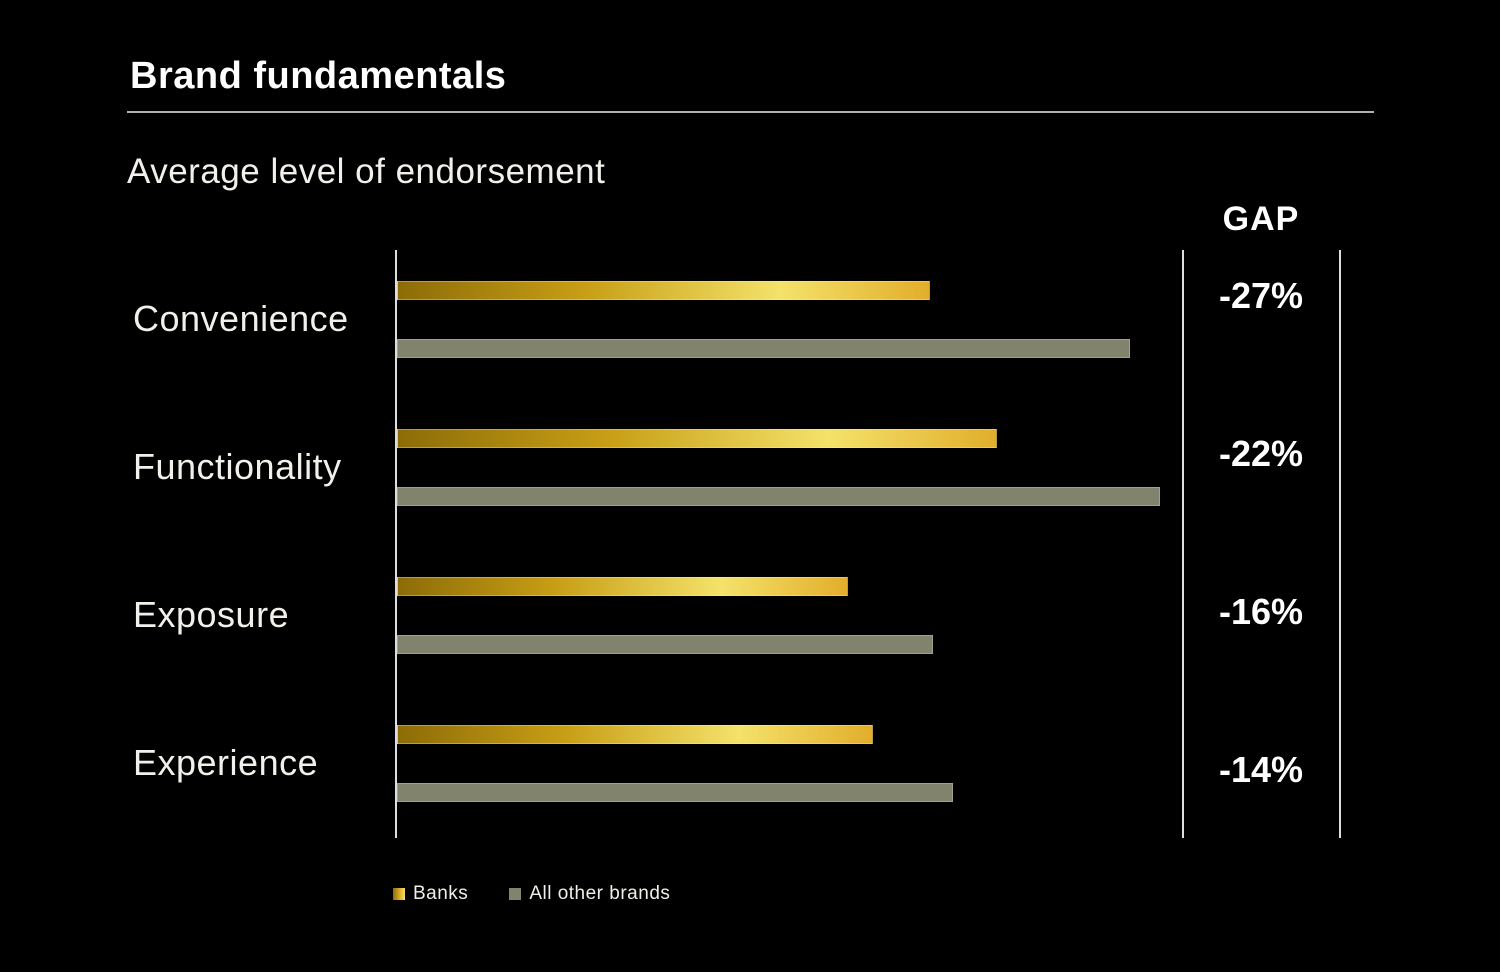 This screenshot has width=1500, height=972. I want to click on legend-item-other-brands: All other brands, so click(589, 894).